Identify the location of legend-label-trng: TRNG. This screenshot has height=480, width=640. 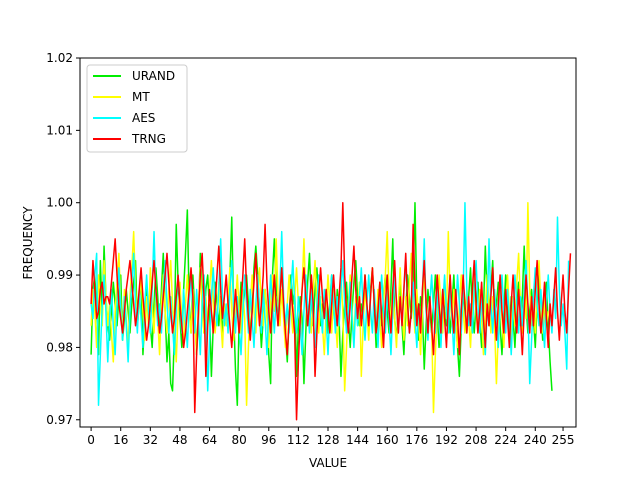
(148, 139).